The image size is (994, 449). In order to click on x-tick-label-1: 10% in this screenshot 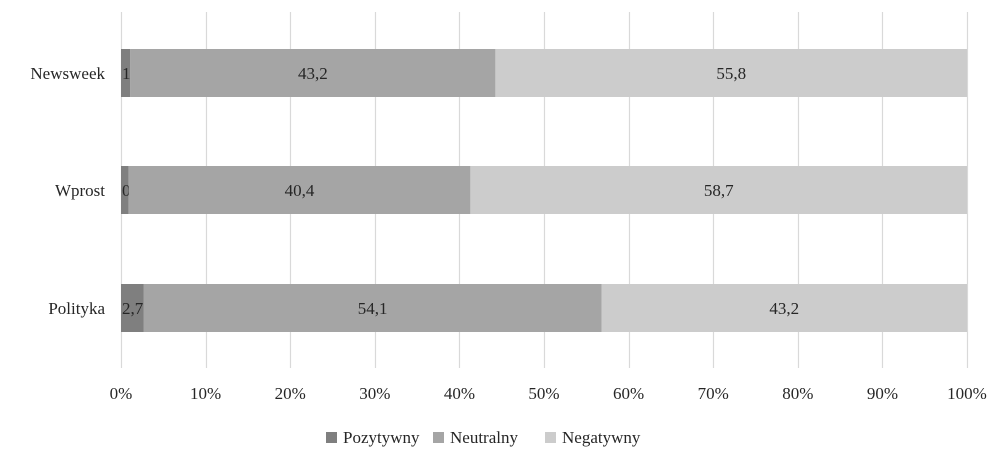, I will do `click(205, 393)`.